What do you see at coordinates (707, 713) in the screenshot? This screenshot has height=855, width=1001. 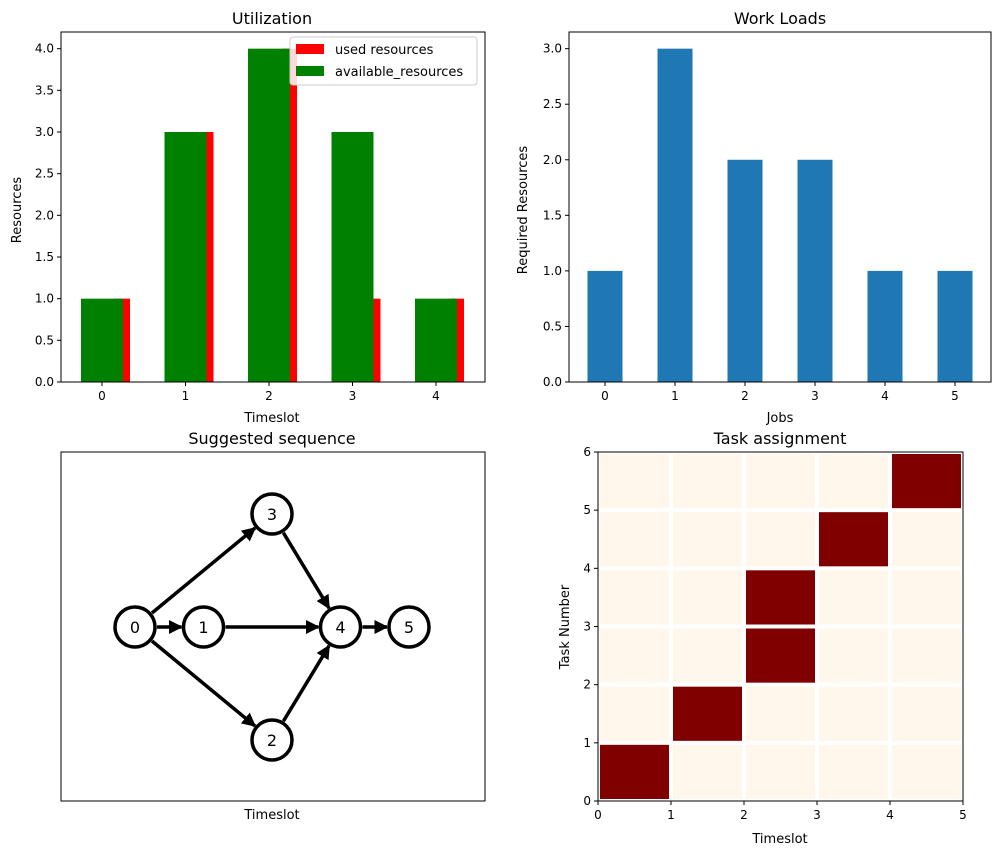 I see `cell-assigned-task1-slot1` at bounding box center [707, 713].